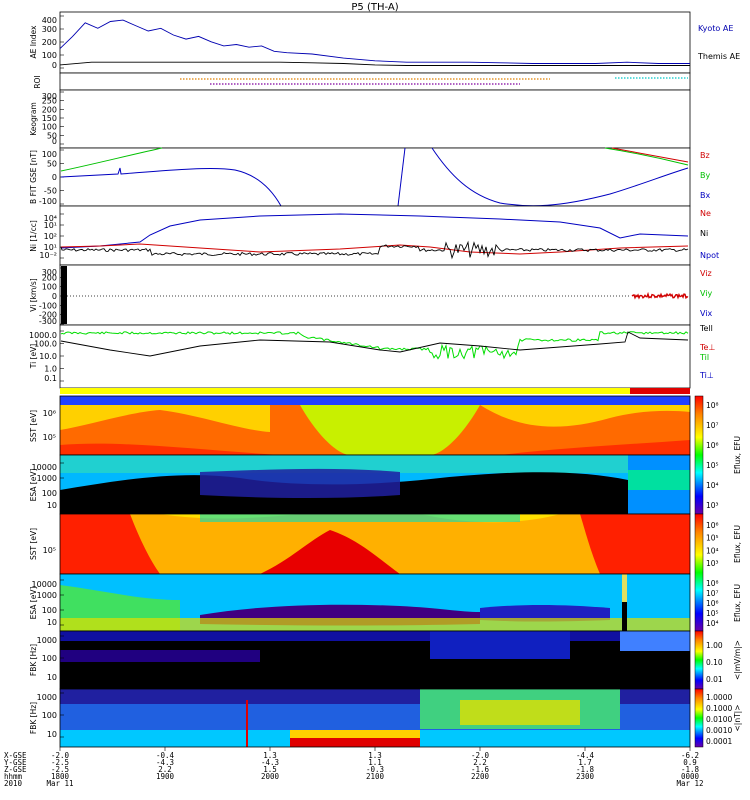  What do you see at coordinates (49, 437) in the screenshot?
I see `sst1-ytick-1: 10⁵` at bounding box center [49, 437].